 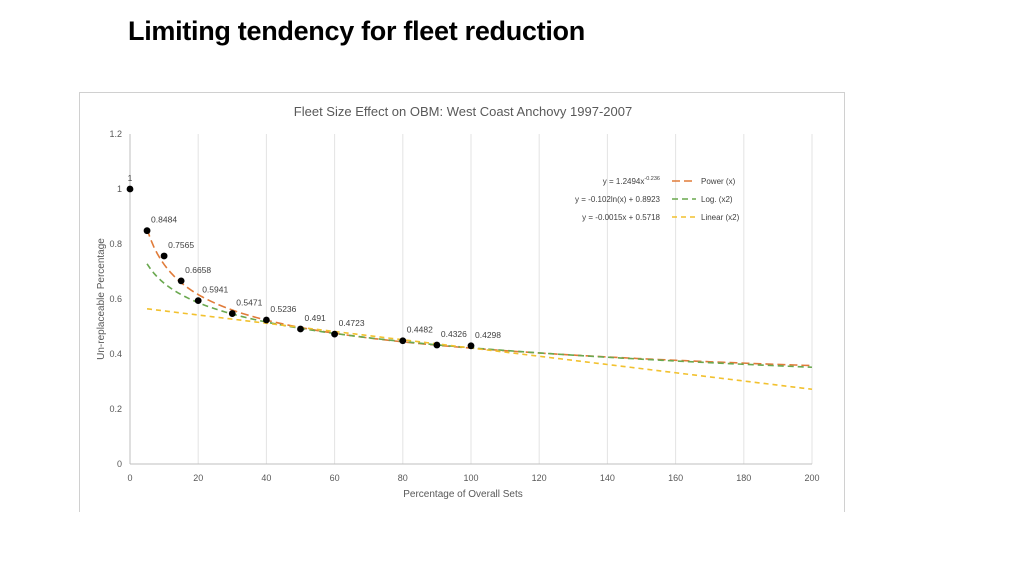 What do you see at coordinates (463, 494) in the screenshot?
I see `x-axis-title: Percentage of Overall Sets` at bounding box center [463, 494].